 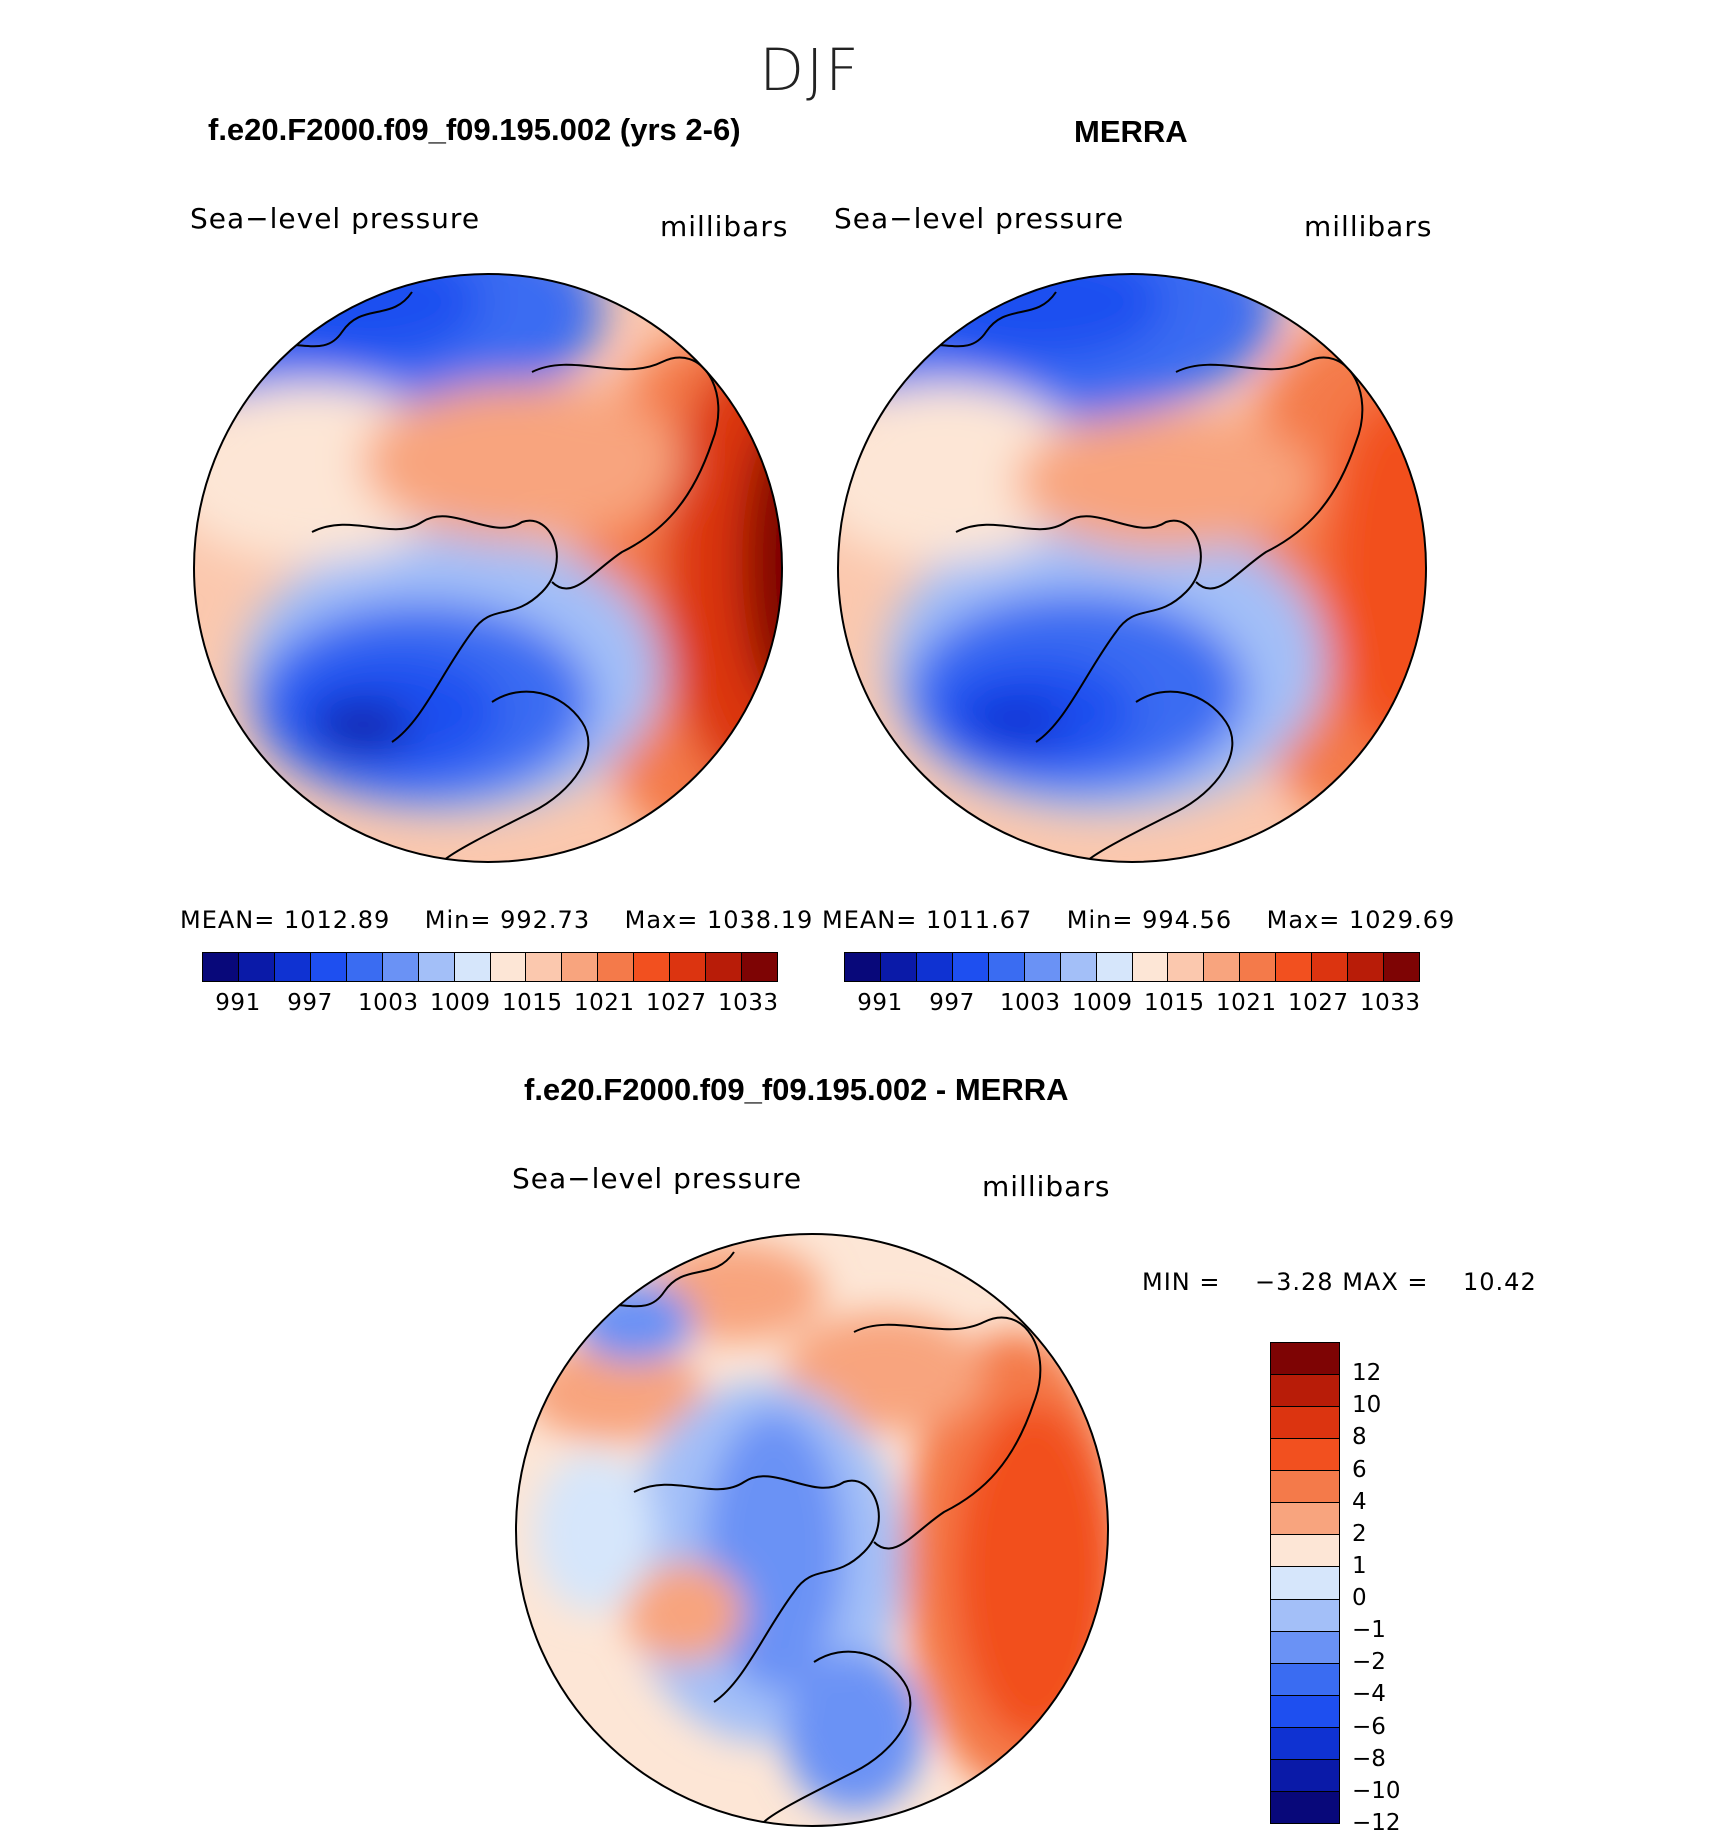 I want to click on panel1-colorbar-tick-label: 1003, so click(x=388, y=1003).